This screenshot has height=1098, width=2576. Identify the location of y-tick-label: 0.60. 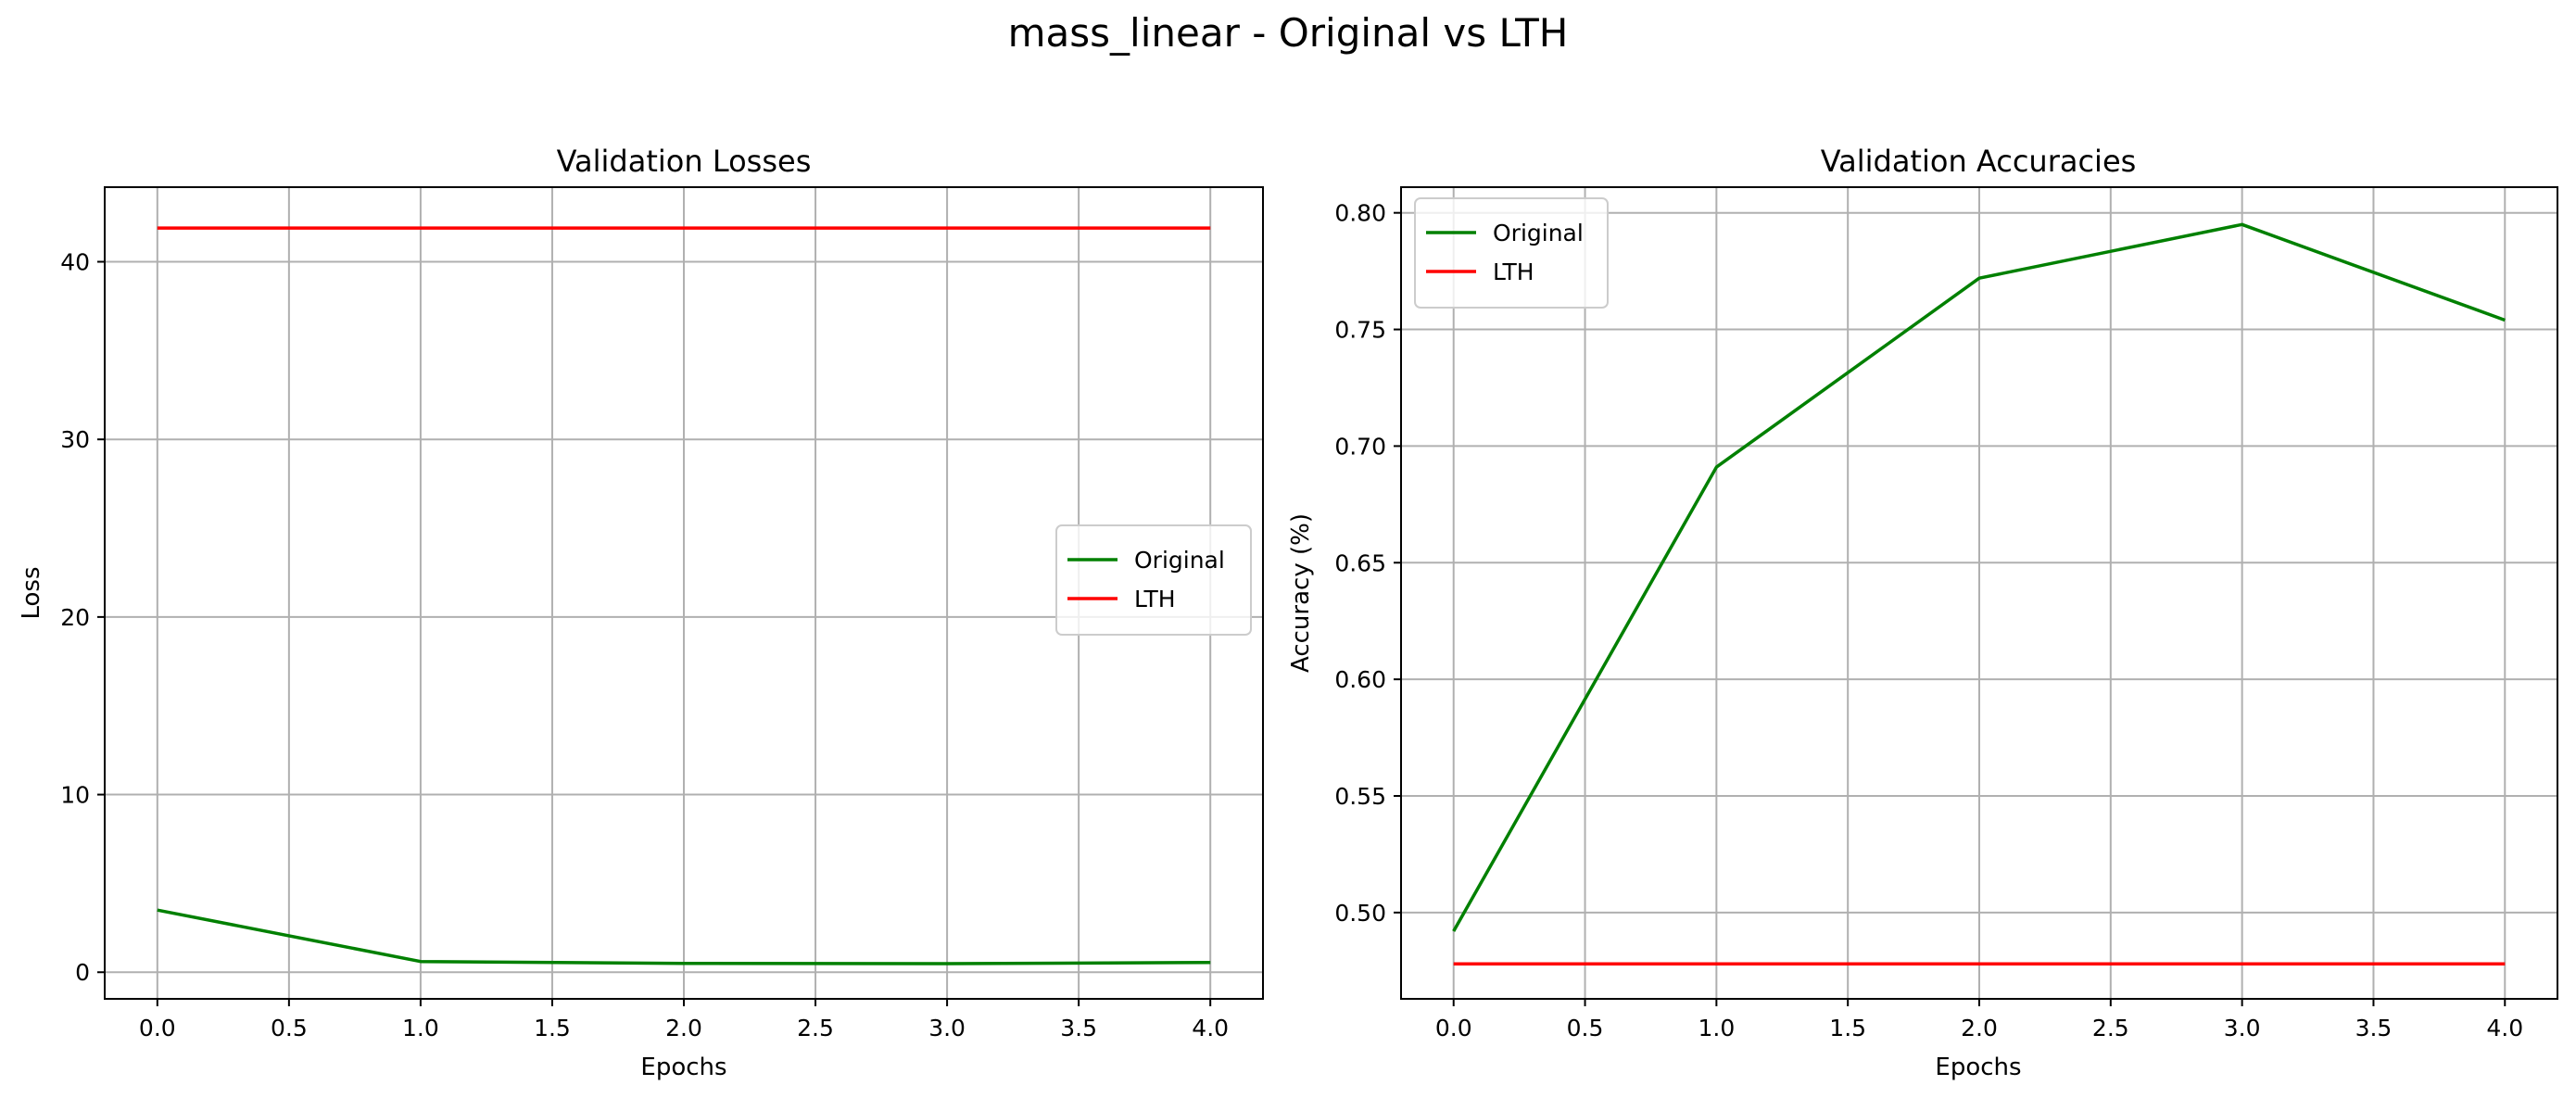
(1360, 679).